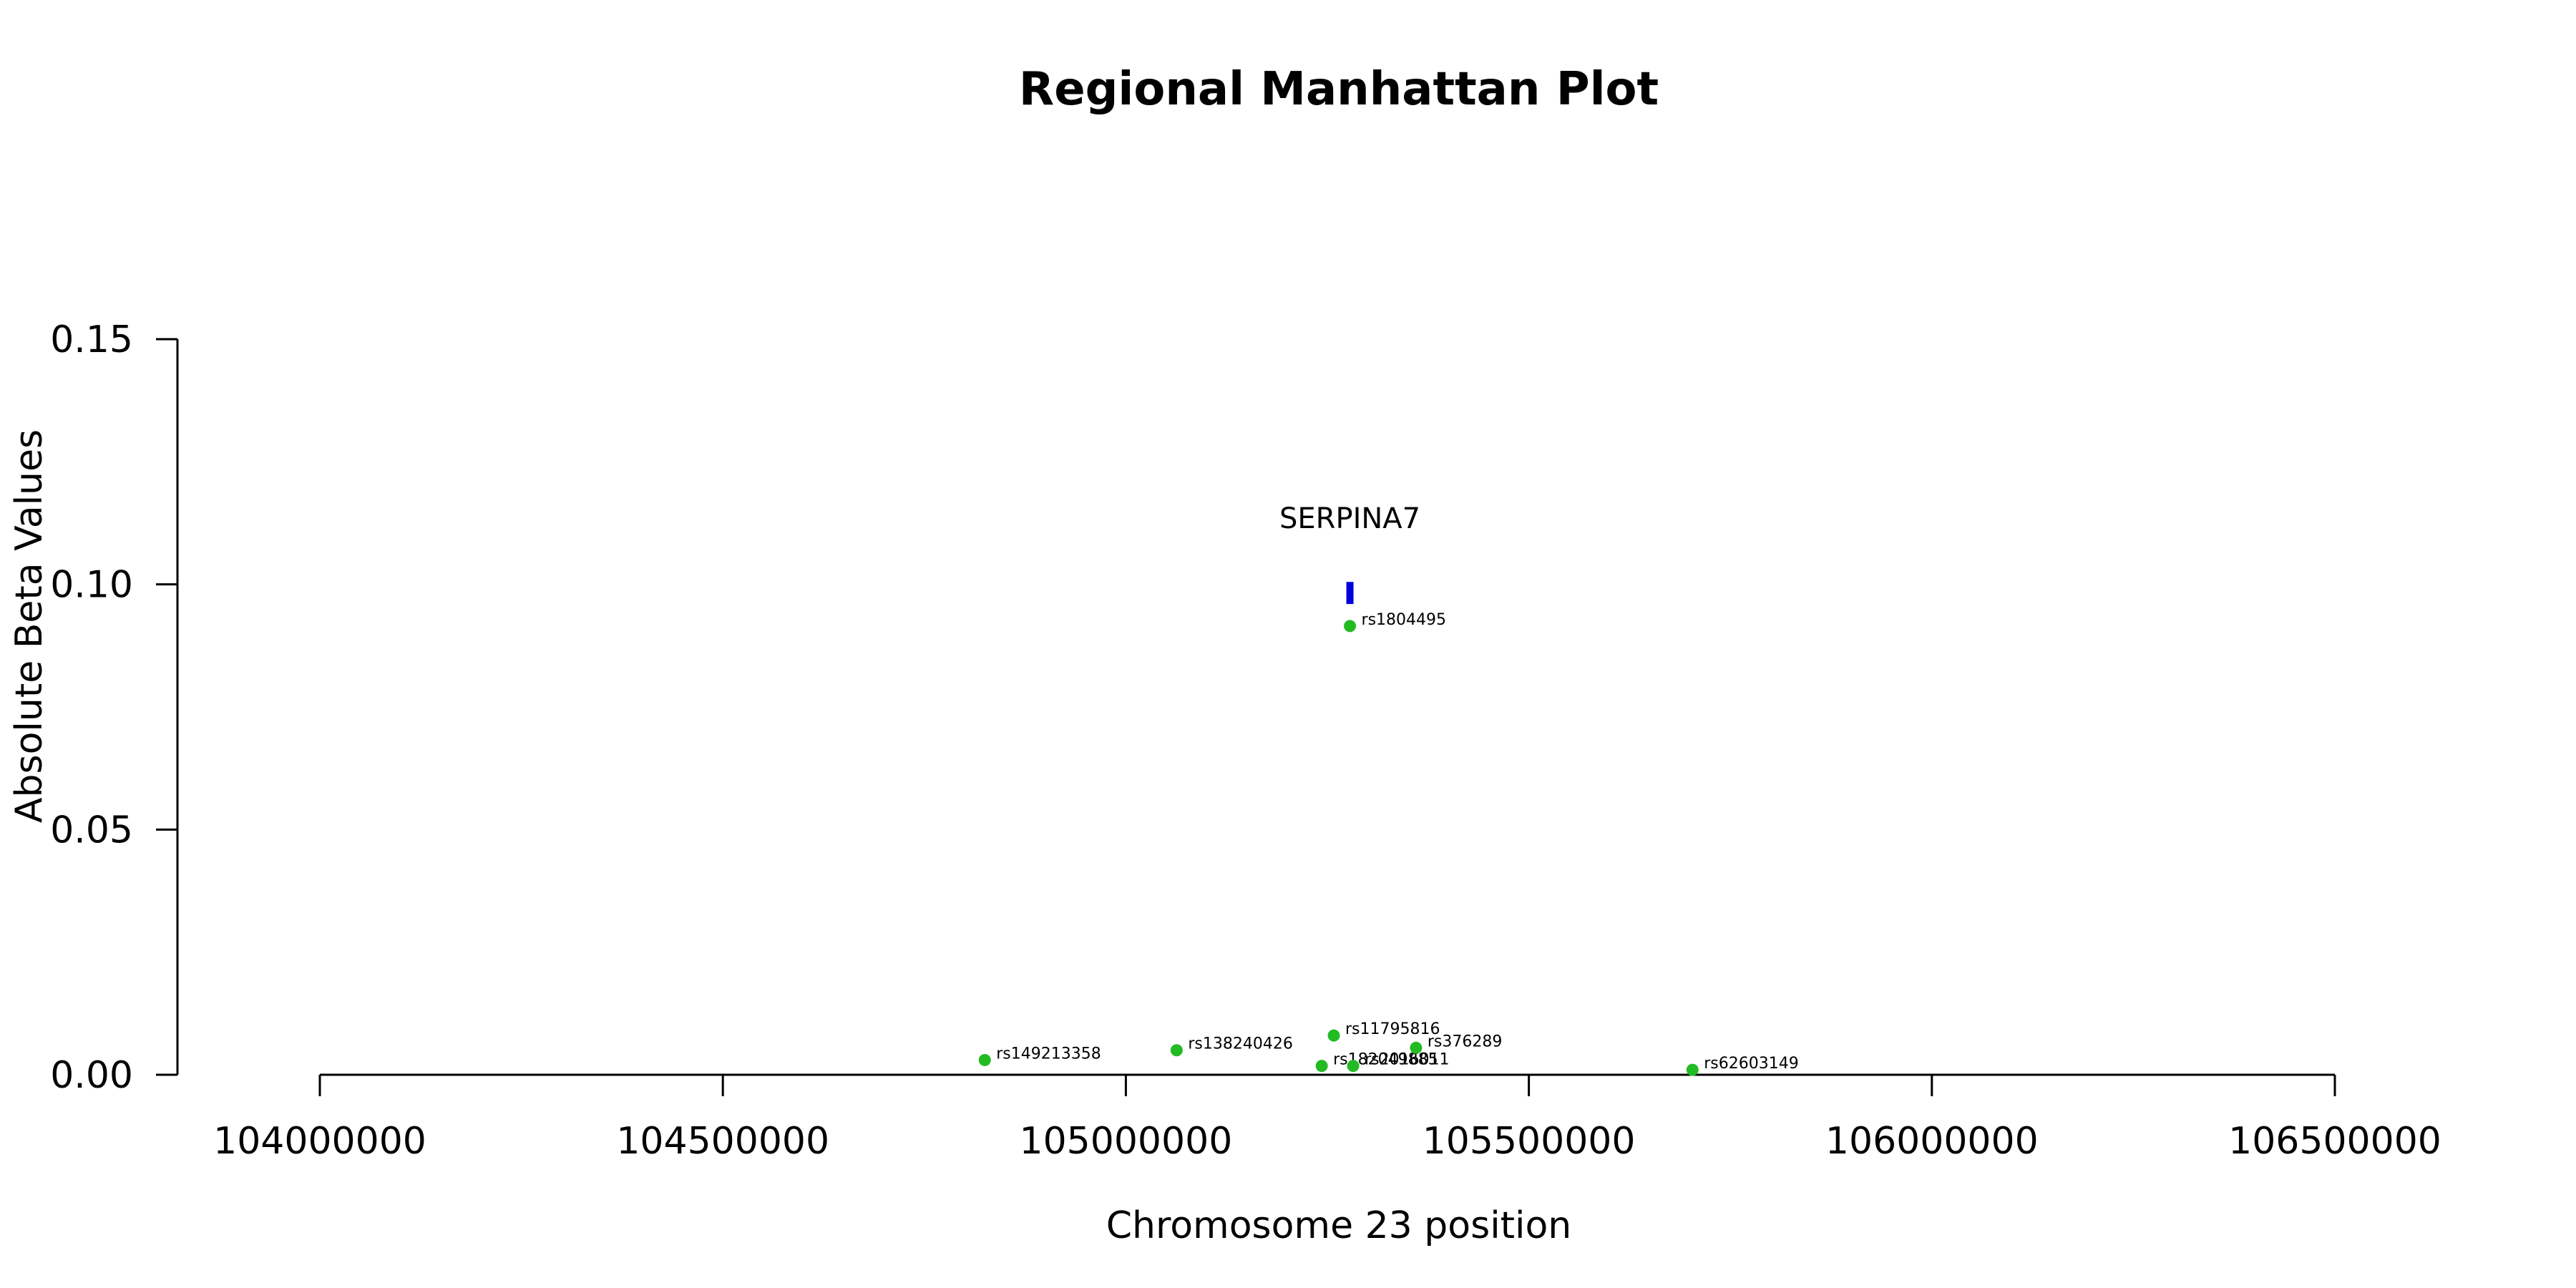  I want to click on point-label: rs62603149, so click(1751, 1064).